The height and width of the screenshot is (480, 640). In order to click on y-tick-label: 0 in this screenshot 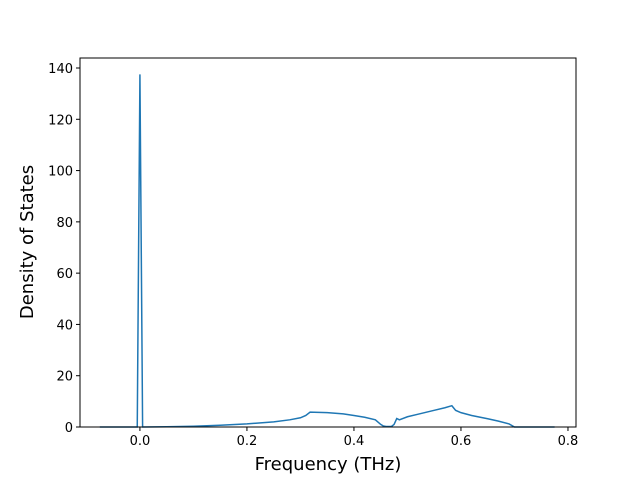, I will do `click(69, 428)`.